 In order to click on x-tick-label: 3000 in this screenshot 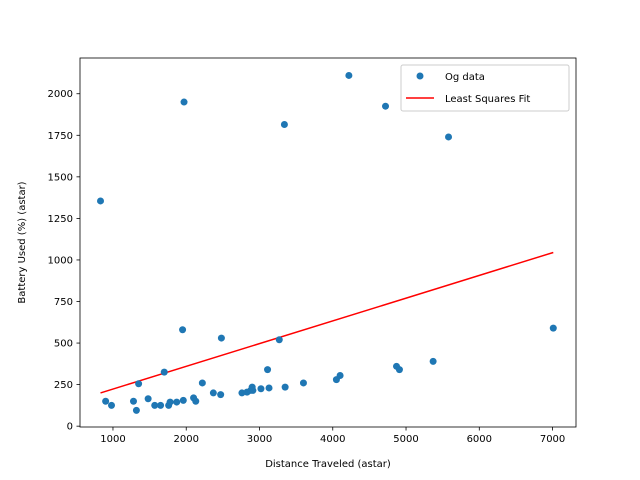, I will do `click(259, 439)`.